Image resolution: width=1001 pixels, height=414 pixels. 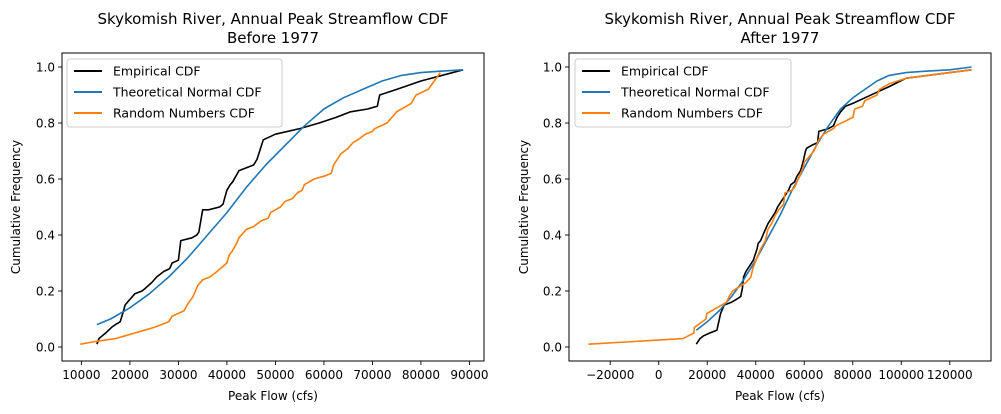 What do you see at coordinates (901, 375) in the screenshot?
I see `x-tick-label: 100000` at bounding box center [901, 375].